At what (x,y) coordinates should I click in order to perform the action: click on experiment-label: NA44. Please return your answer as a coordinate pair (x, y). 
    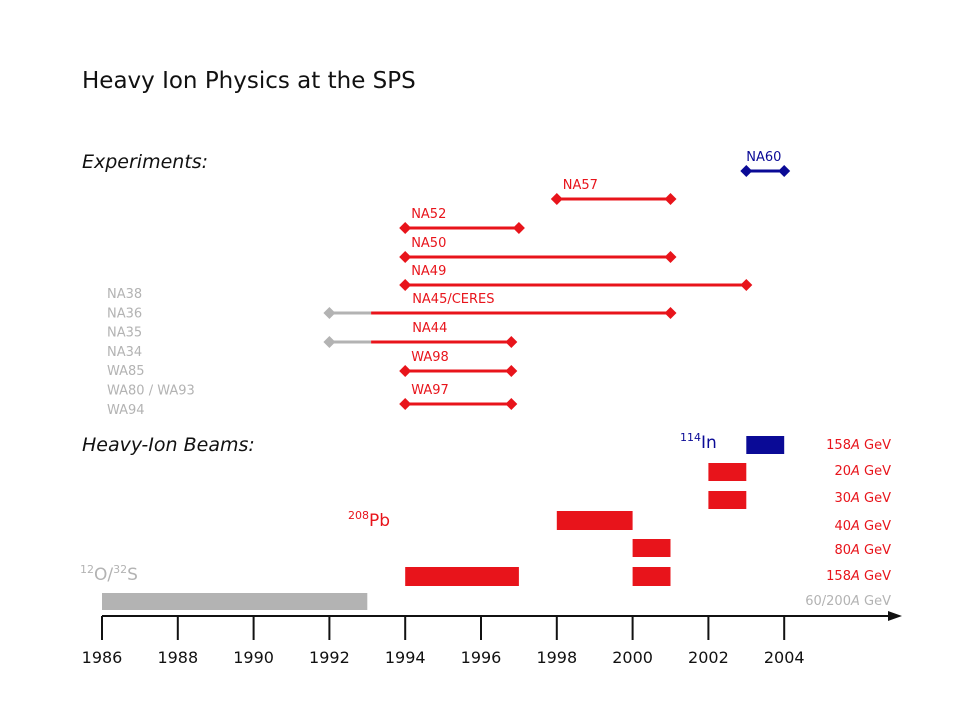
    Looking at the image, I should click on (429, 328).